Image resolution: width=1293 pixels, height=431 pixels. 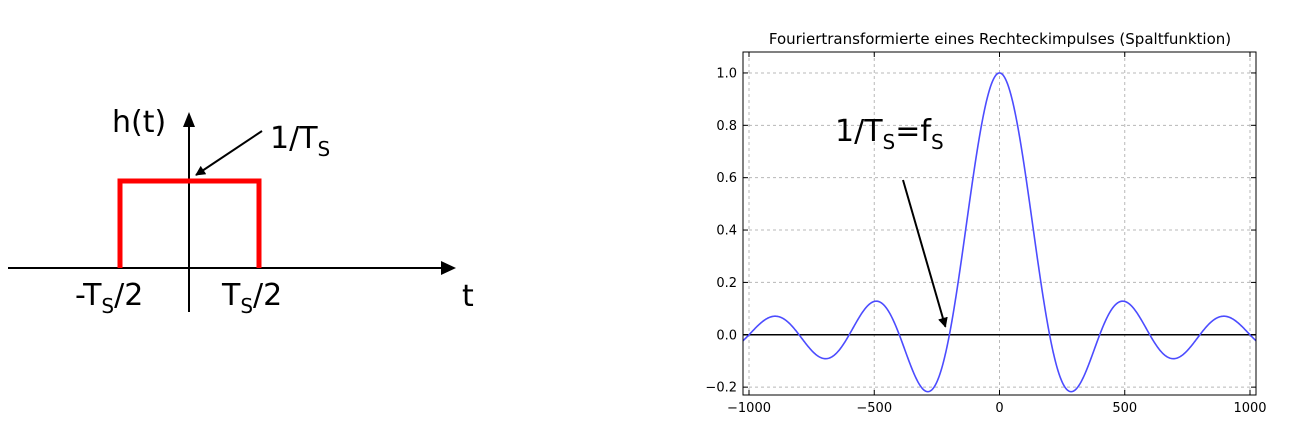 I want to click on x-tick-label: 1000, so click(x=1249, y=408).